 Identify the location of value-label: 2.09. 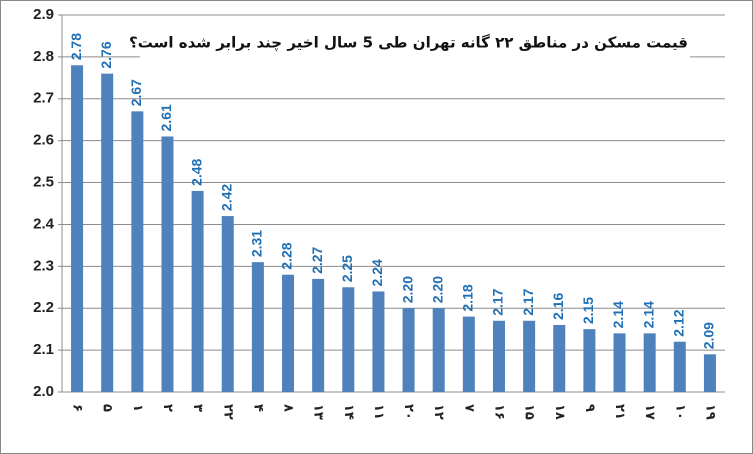
(709, 335).